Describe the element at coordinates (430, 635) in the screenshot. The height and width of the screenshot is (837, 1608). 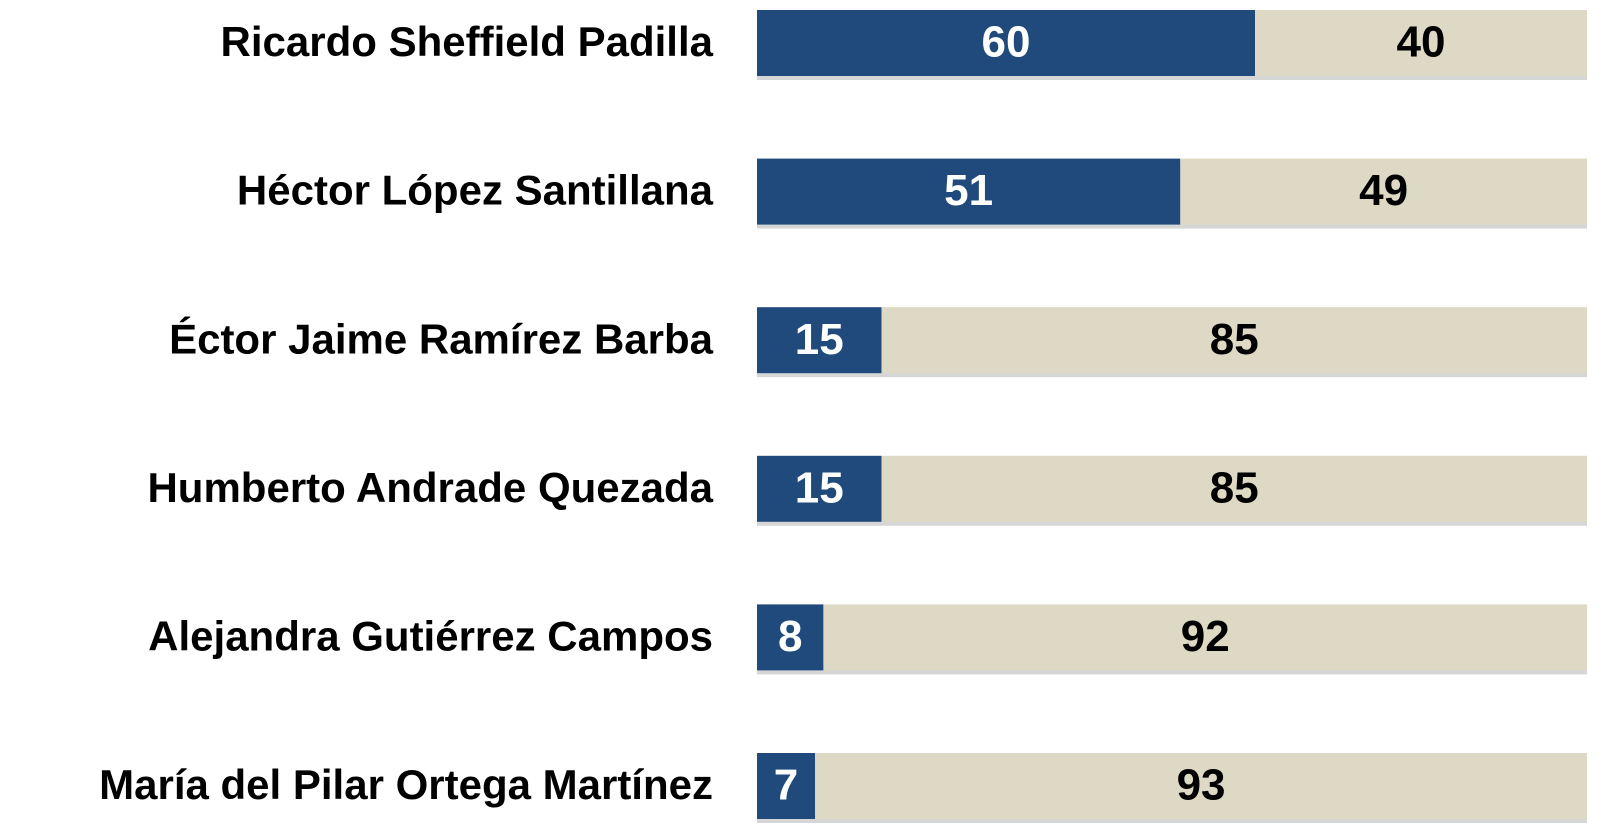
I see `category-label: Alejandra Gutiérrez Campos` at that location.